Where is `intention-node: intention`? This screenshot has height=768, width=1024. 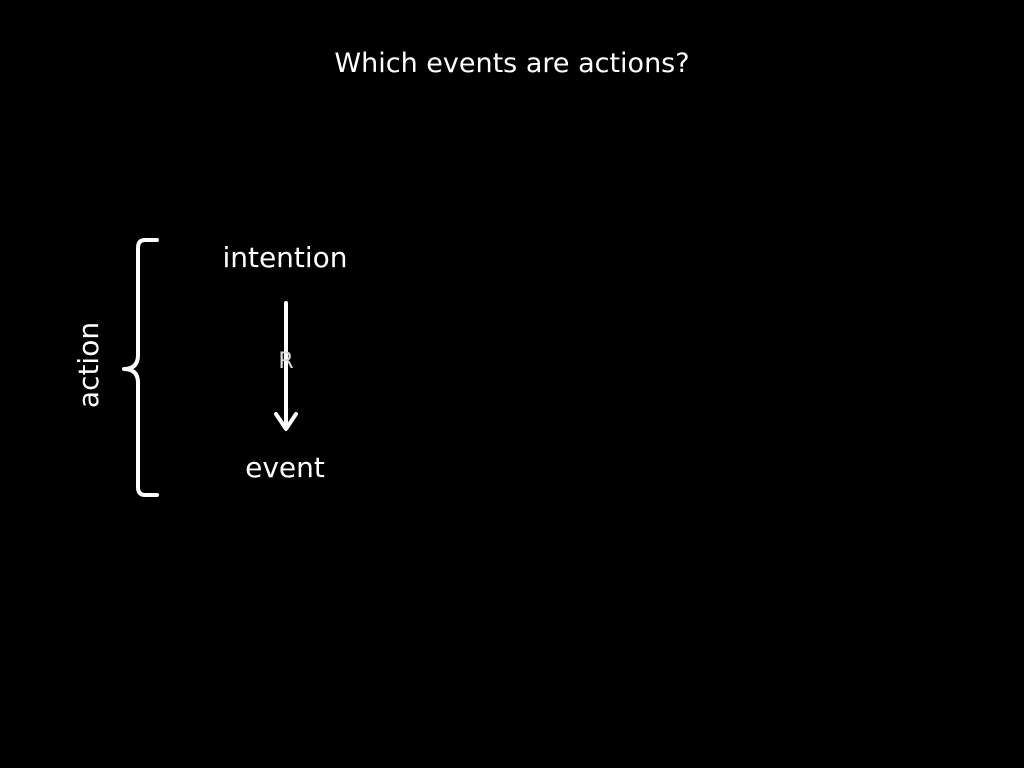 intention-node: intention is located at coordinates (285, 257).